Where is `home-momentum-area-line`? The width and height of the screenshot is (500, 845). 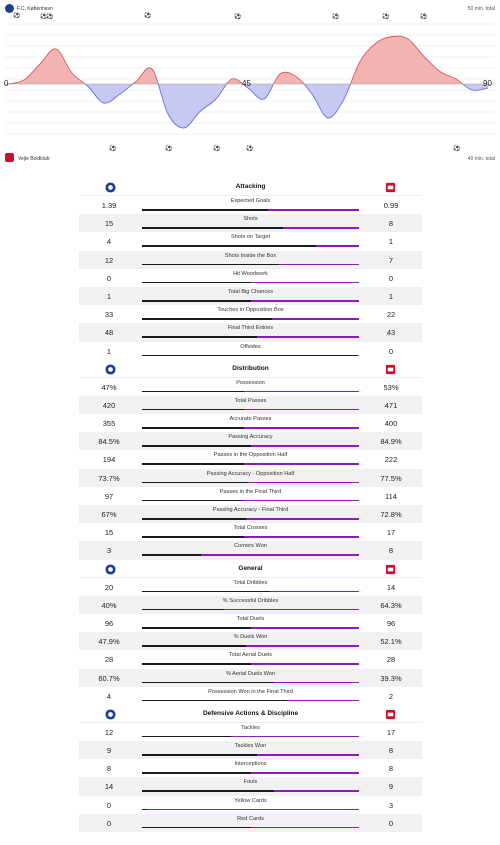 home-momentum-area-line is located at coordinates (235, 59).